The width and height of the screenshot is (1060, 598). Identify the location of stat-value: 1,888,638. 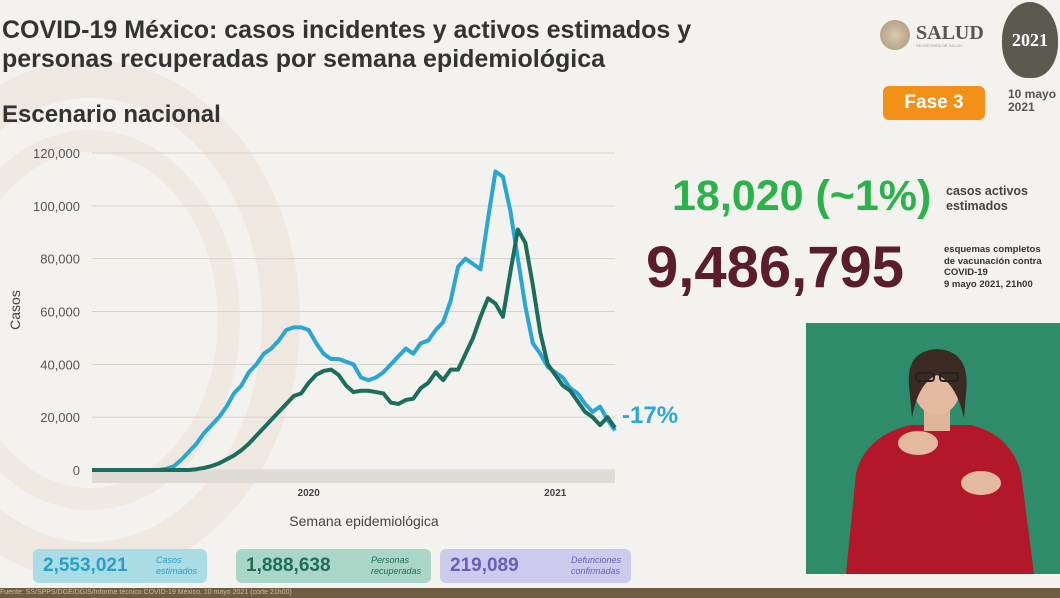
(288, 565).